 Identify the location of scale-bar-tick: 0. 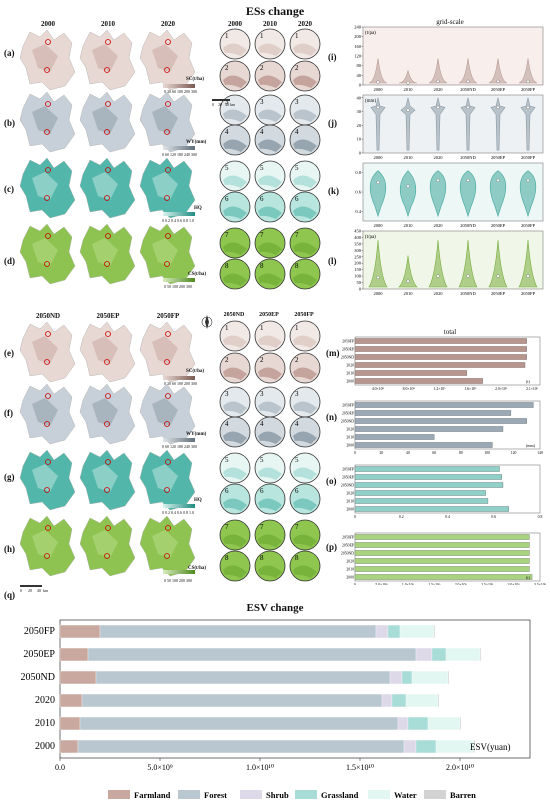
(213, 104).